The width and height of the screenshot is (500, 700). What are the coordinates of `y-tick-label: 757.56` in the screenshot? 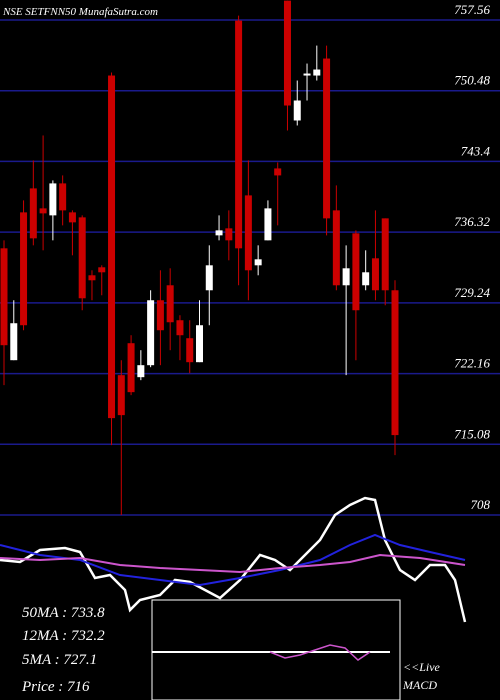 It's located at (472, 9).